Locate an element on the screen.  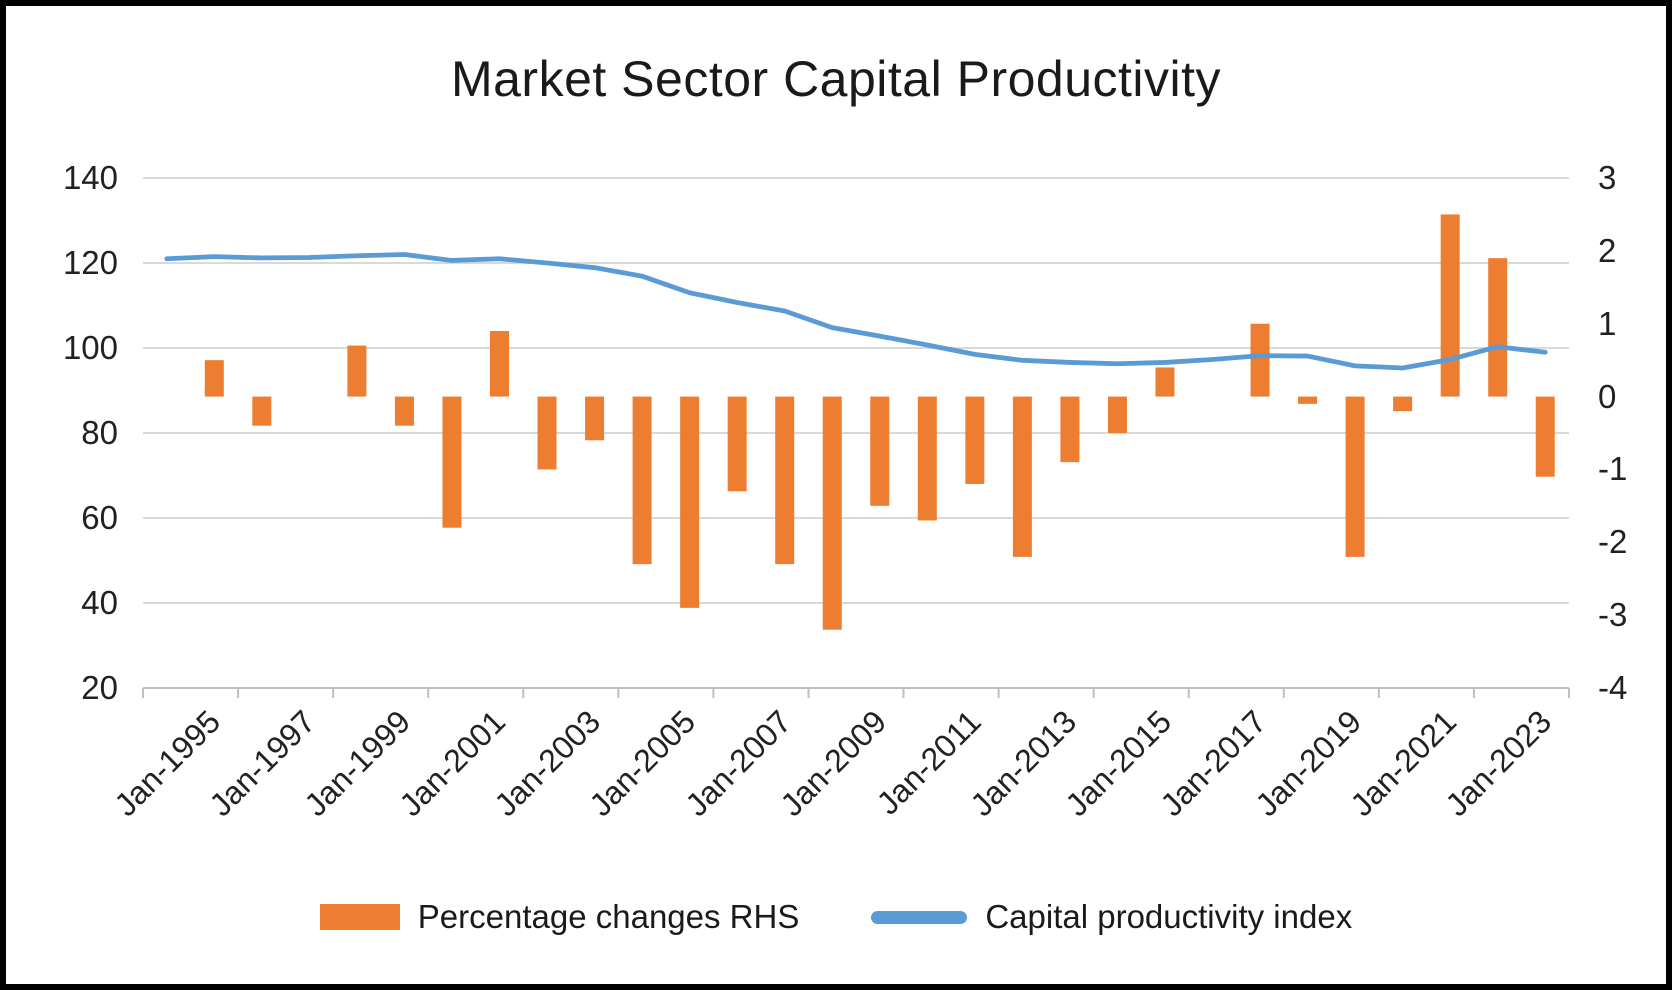
bar-2000 is located at coordinates (404, 411).